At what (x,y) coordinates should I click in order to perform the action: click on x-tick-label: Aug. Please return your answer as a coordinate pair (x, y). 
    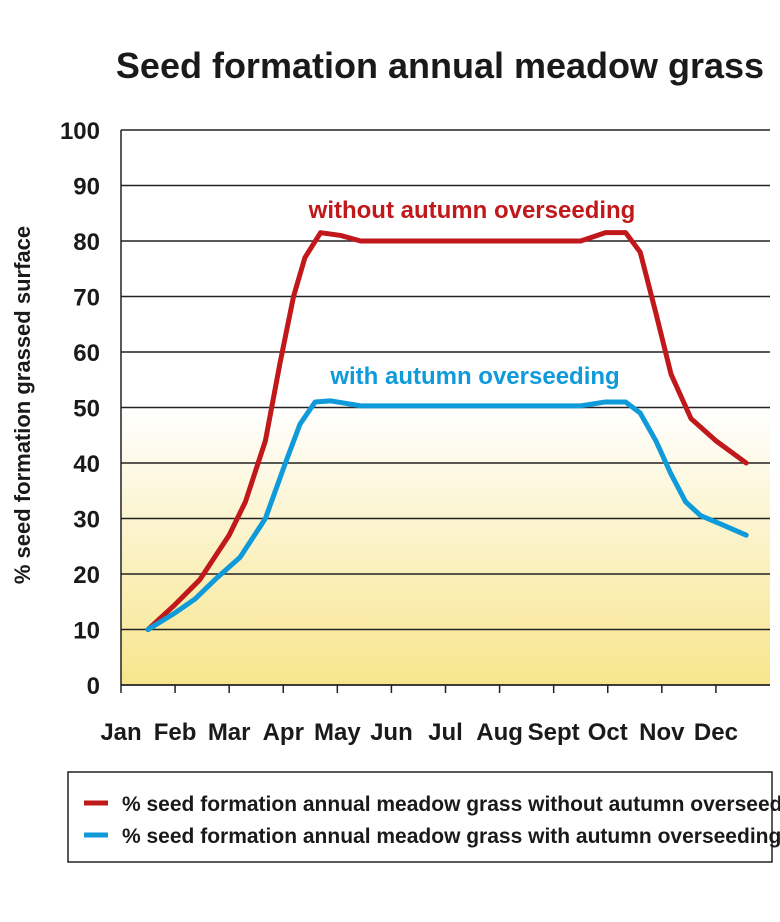
    Looking at the image, I should click on (499, 732).